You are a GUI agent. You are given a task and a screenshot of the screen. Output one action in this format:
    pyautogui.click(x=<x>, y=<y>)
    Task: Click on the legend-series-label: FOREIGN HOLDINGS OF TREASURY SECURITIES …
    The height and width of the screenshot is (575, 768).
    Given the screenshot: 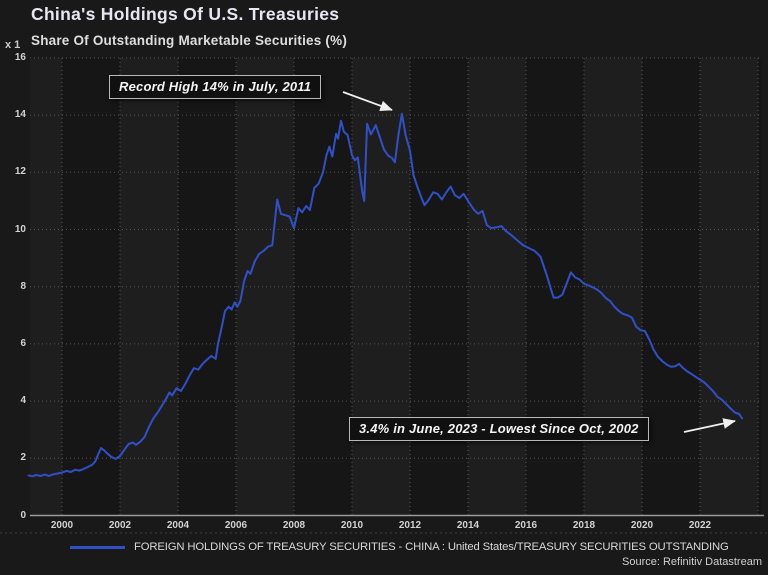 What is the action you would take?
    pyautogui.click(x=431, y=547)
    